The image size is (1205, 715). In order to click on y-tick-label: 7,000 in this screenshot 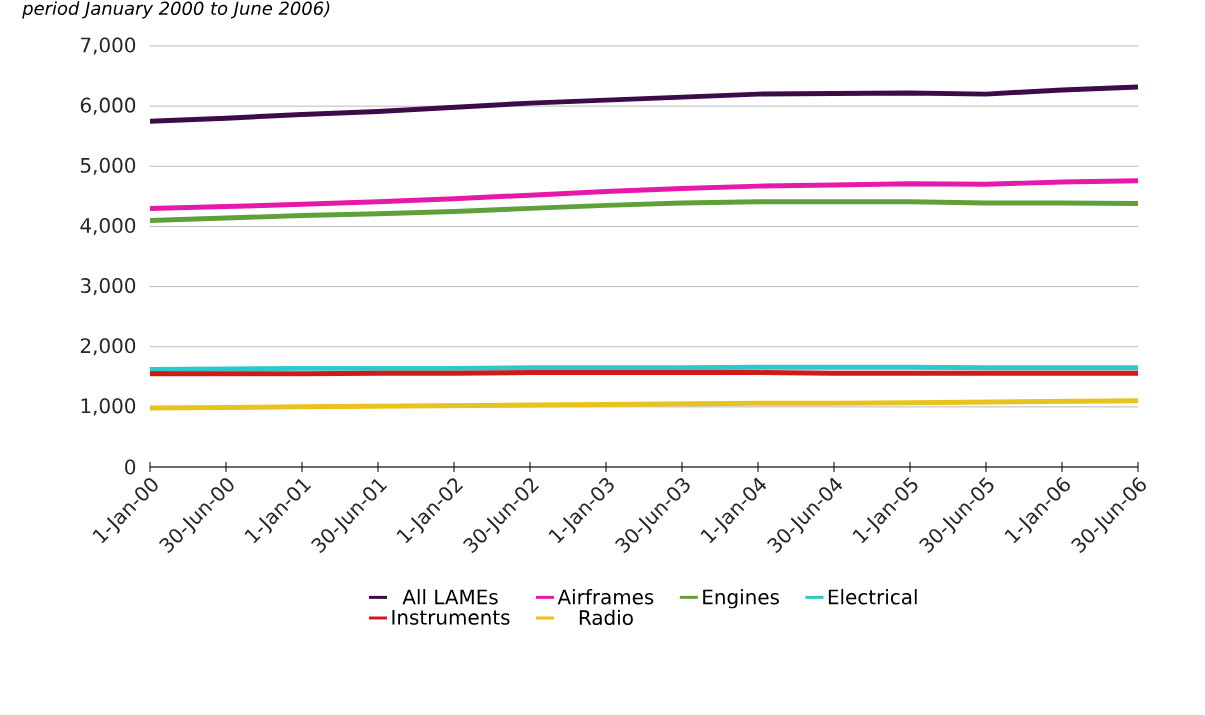, I will do `click(108, 46)`.